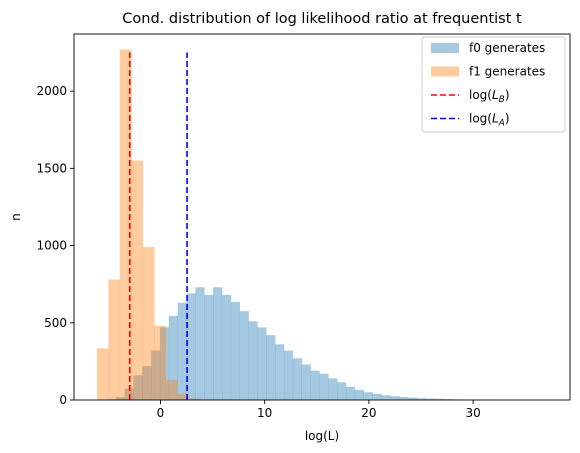  What do you see at coordinates (63, 400) in the screenshot?
I see `y-tick-label: 0` at bounding box center [63, 400].